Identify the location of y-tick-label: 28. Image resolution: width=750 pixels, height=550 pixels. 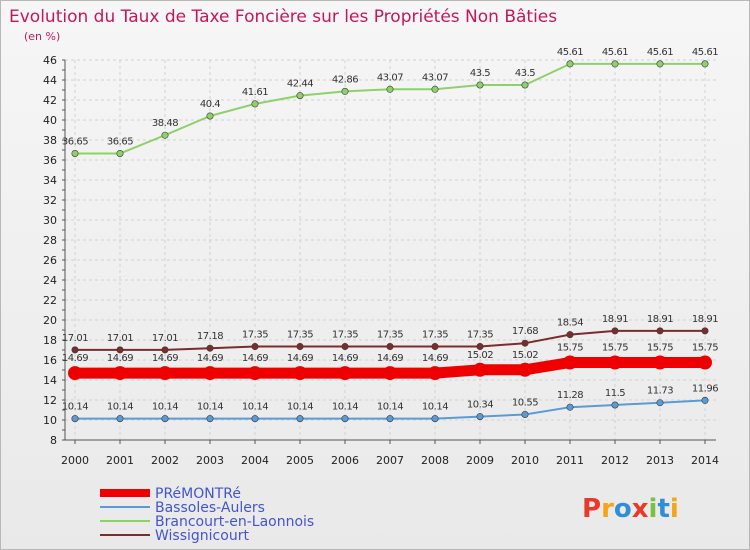
(50, 240).